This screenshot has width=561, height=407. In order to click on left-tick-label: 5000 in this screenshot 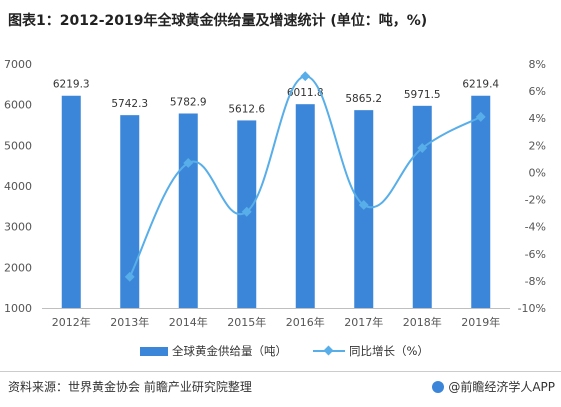, I will do `click(18, 145)`.